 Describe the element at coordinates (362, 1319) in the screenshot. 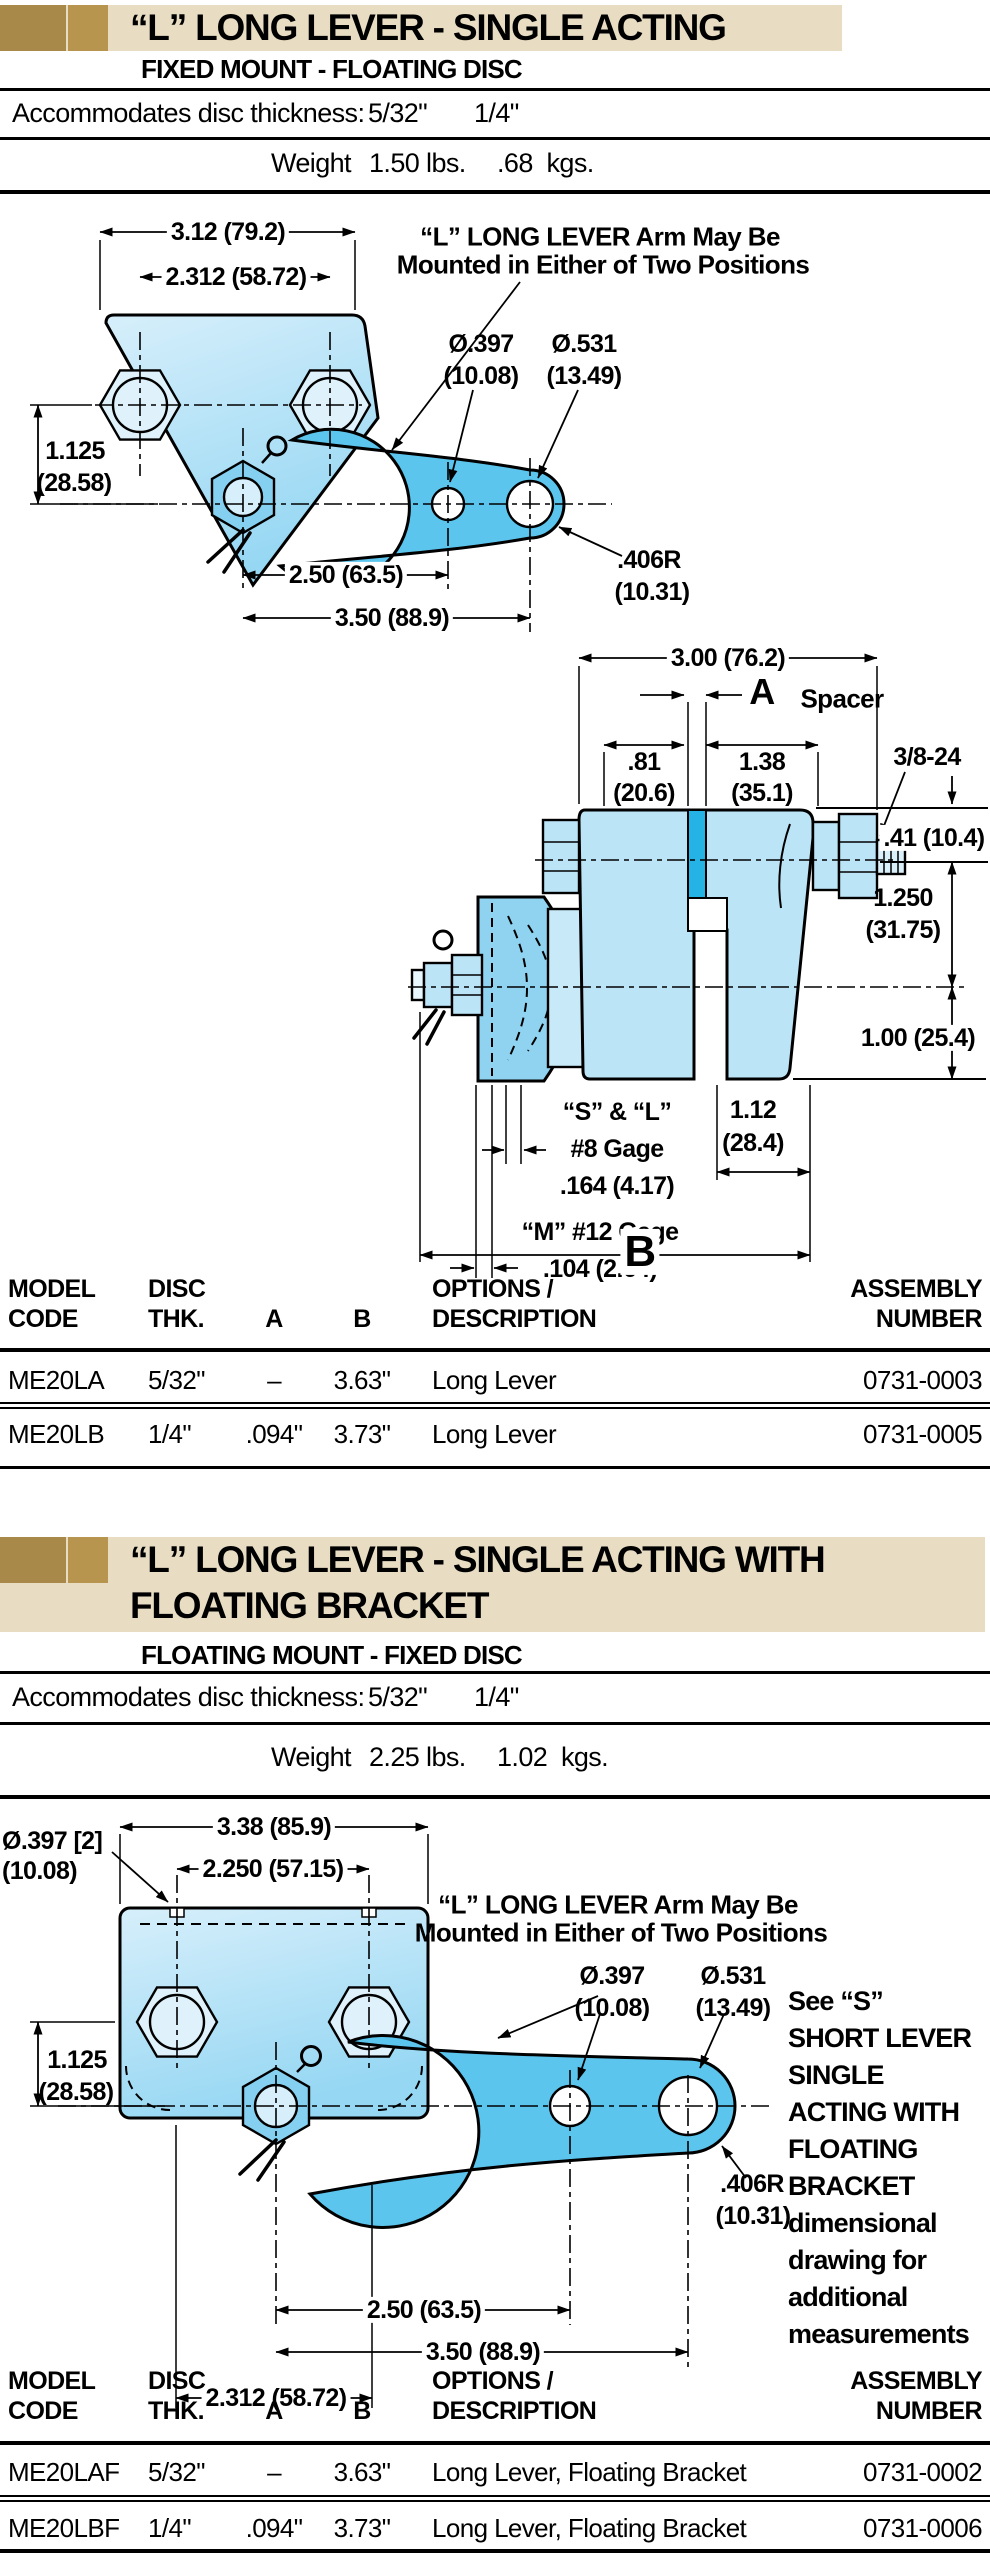

I see `col-header-b: B` at that location.